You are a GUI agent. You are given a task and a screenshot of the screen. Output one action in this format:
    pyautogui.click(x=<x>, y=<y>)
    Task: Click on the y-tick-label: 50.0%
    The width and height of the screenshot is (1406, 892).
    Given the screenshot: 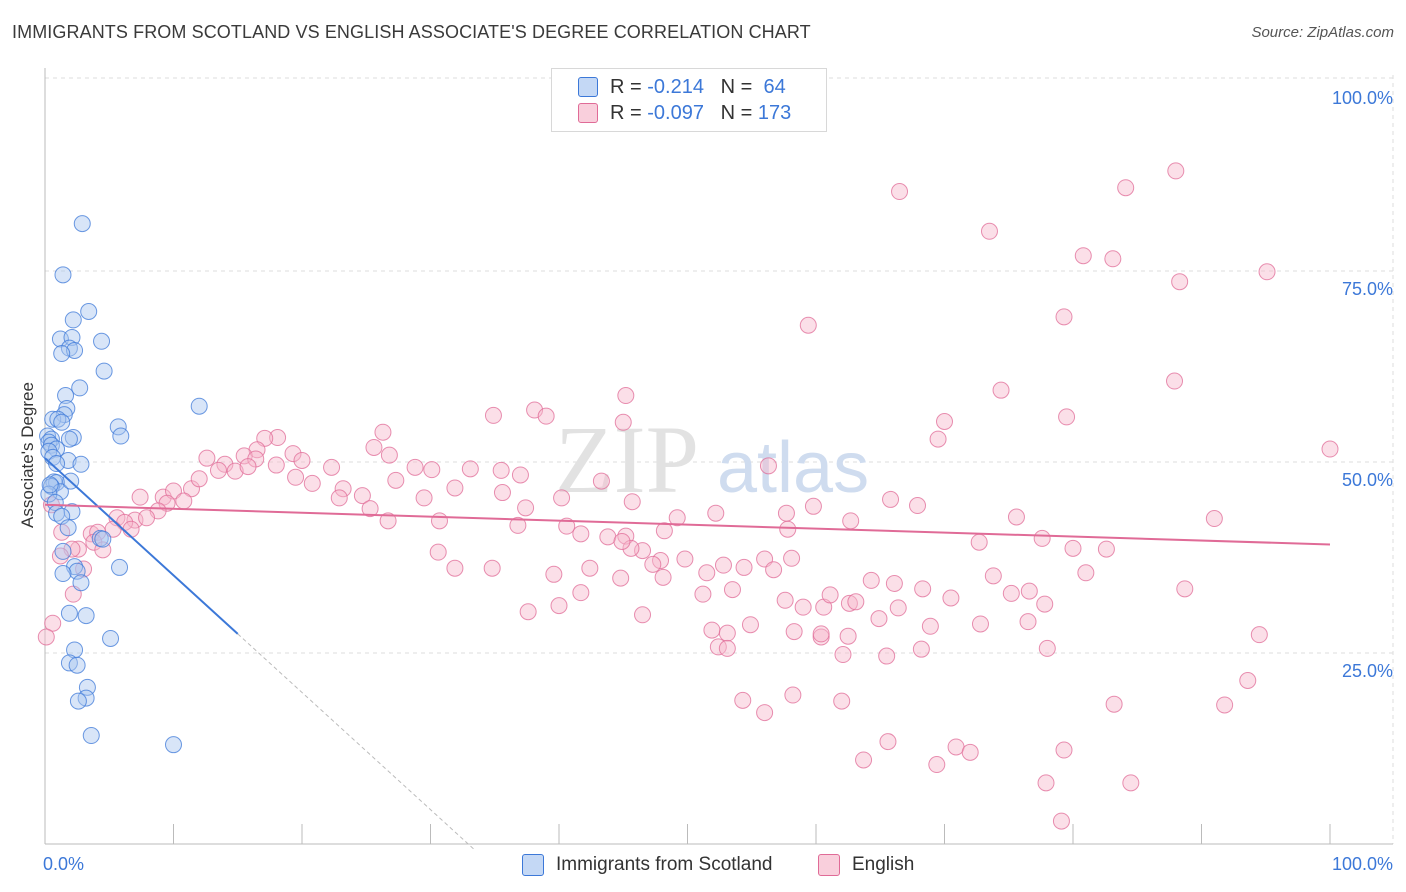 What is the action you would take?
    pyautogui.click(x=1367, y=480)
    